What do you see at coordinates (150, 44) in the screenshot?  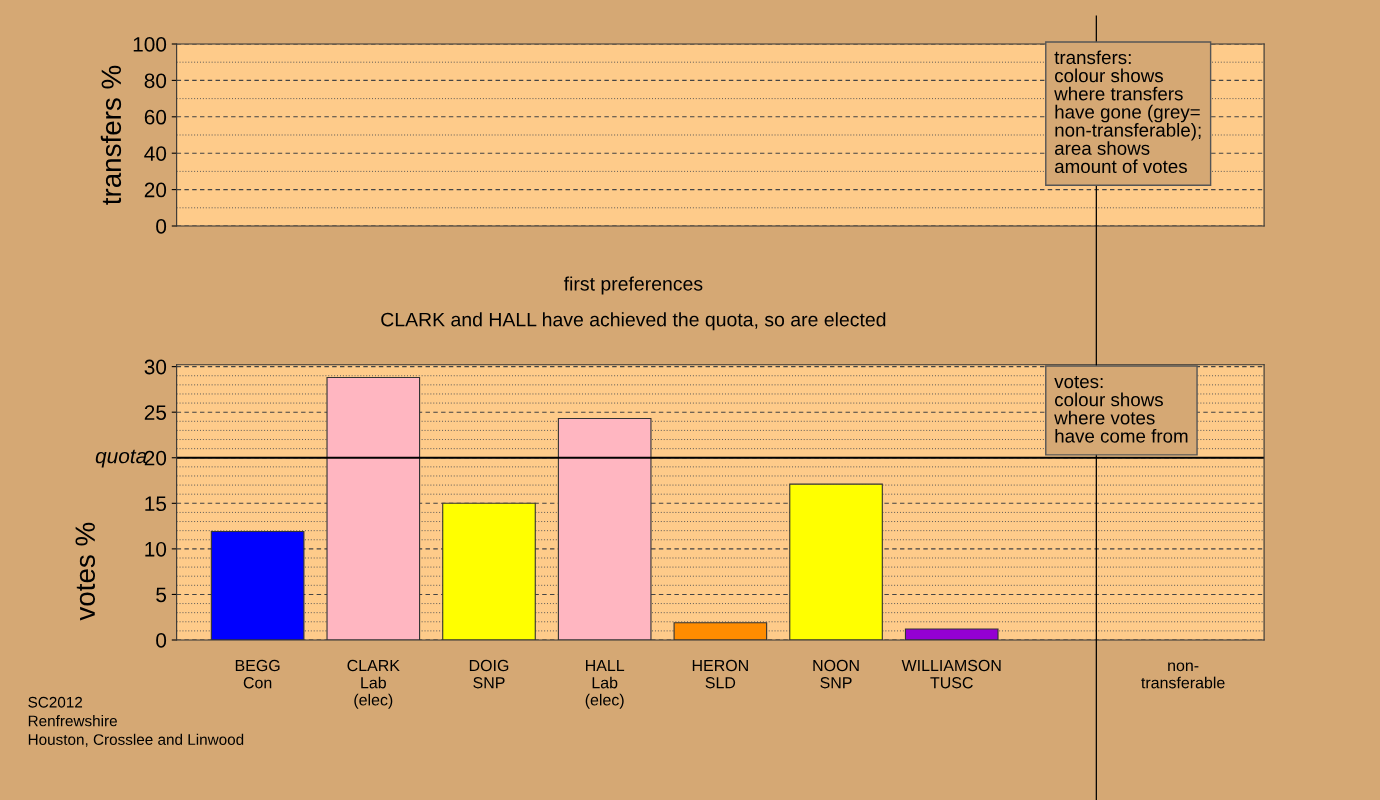 I see `y-tick-label: 100` at bounding box center [150, 44].